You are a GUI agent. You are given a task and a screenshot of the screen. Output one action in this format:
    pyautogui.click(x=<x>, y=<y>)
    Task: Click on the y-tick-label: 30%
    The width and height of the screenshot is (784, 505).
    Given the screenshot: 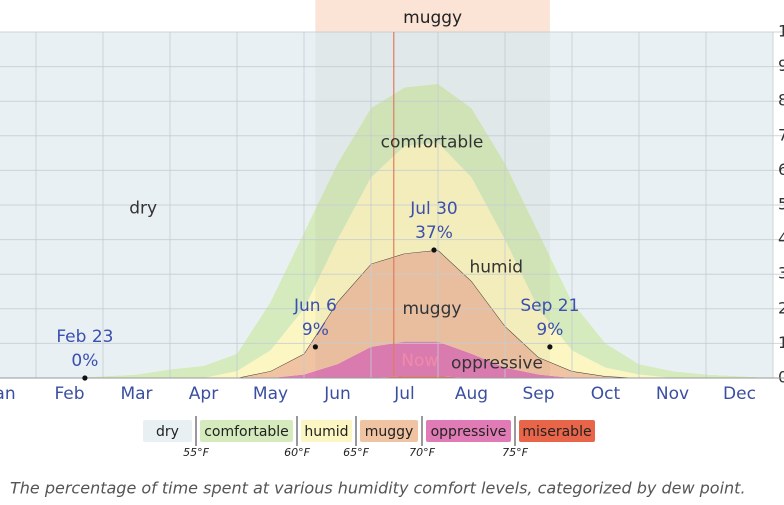 What is the action you would take?
    pyautogui.click(x=781, y=273)
    